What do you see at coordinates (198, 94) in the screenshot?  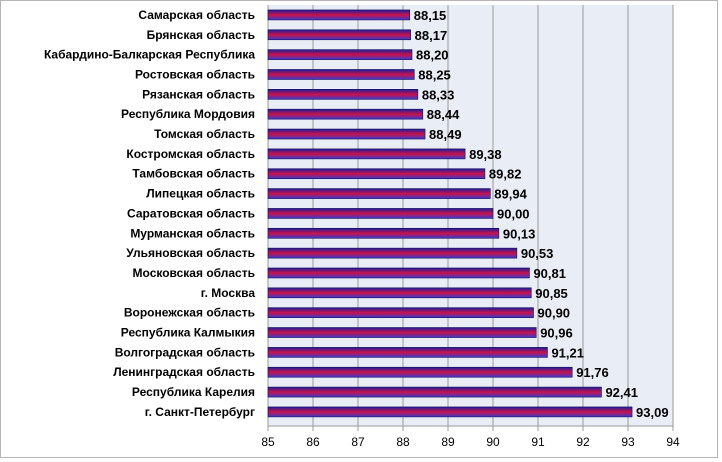 I see `category-label: Рязанская область` at bounding box center [198, 94].